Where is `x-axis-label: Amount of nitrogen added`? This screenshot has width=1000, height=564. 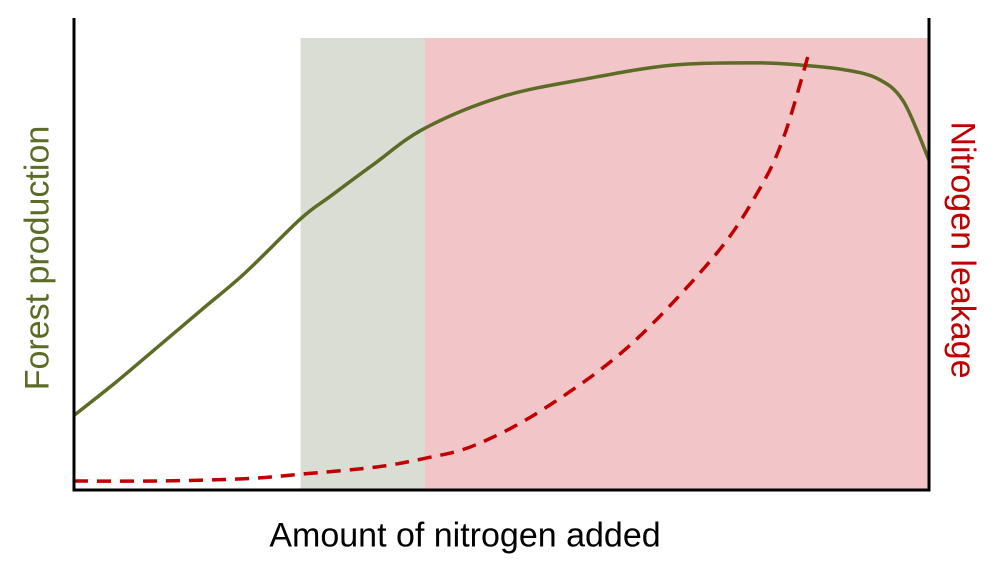 x-axis-label: Amount of nitrogen added is located at coordinates (465, 535).